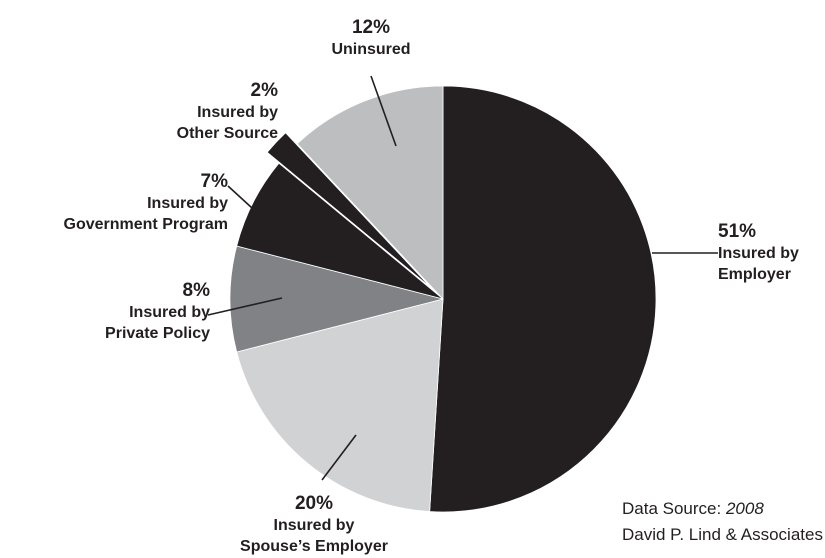 The width and height of the screenshot is (825, 558). What do you see at coordinates (674, 508) in the screenshot?
I see `source-prefix: Data Source:` at bounding box center [674, 508].